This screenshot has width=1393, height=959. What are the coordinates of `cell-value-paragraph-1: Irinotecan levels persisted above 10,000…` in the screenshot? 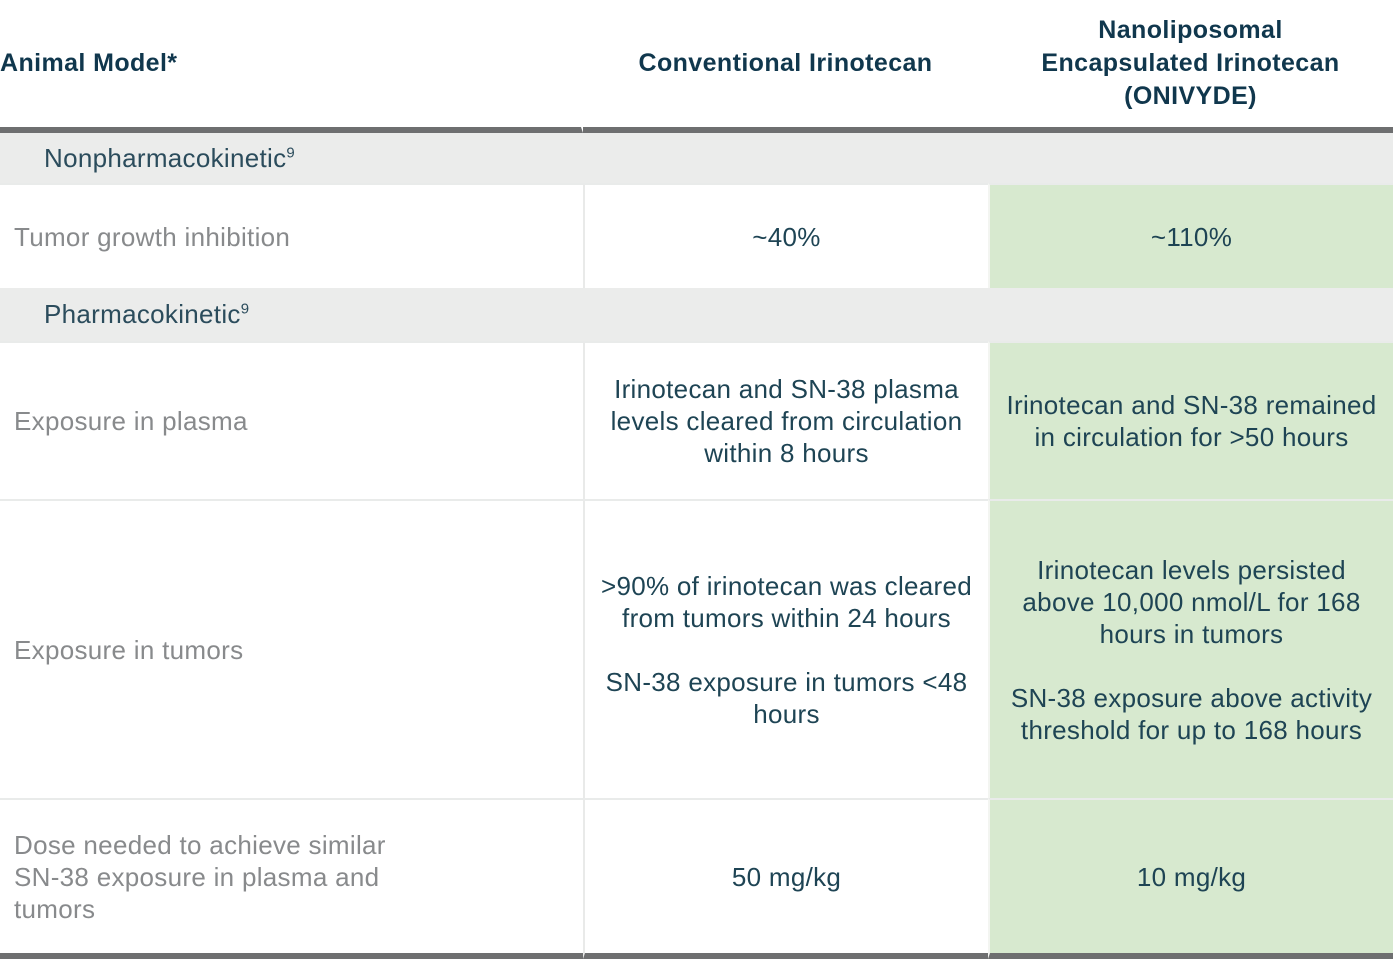 It's located at (1191, 601).